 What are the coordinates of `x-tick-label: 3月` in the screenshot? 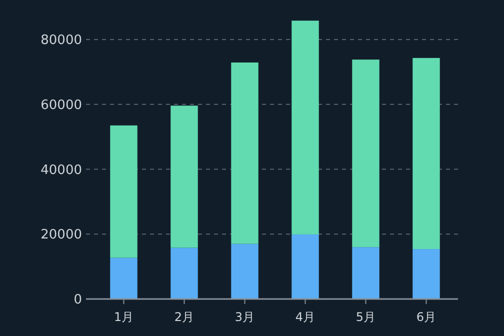 It's located at (244, 317).